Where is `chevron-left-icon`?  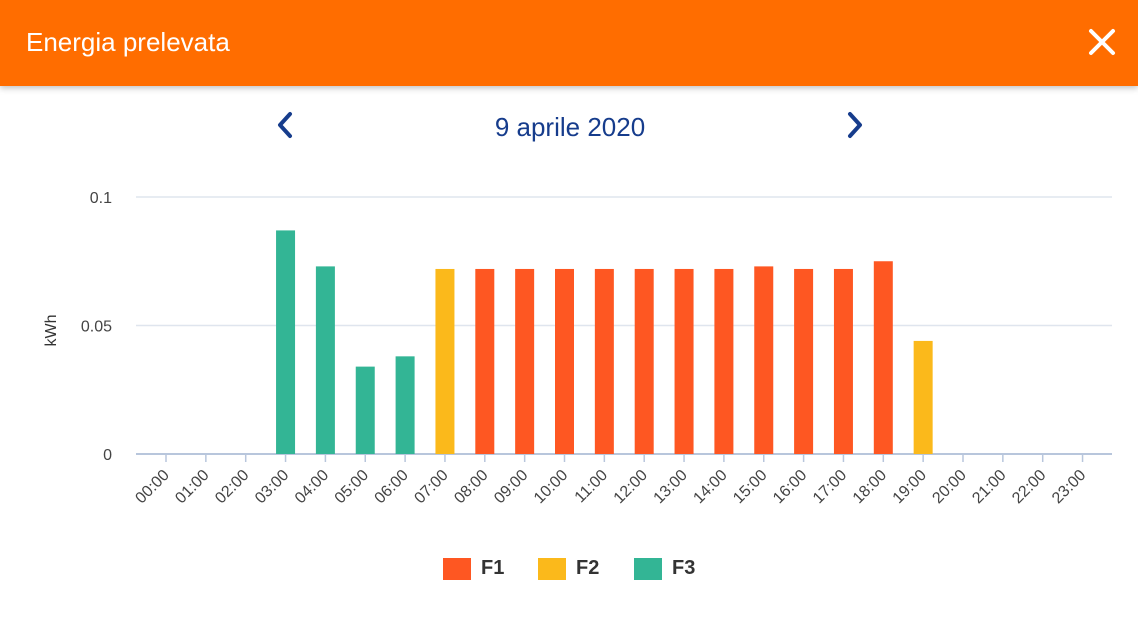
chevron-left-icon is located at coordinates (285, 125).